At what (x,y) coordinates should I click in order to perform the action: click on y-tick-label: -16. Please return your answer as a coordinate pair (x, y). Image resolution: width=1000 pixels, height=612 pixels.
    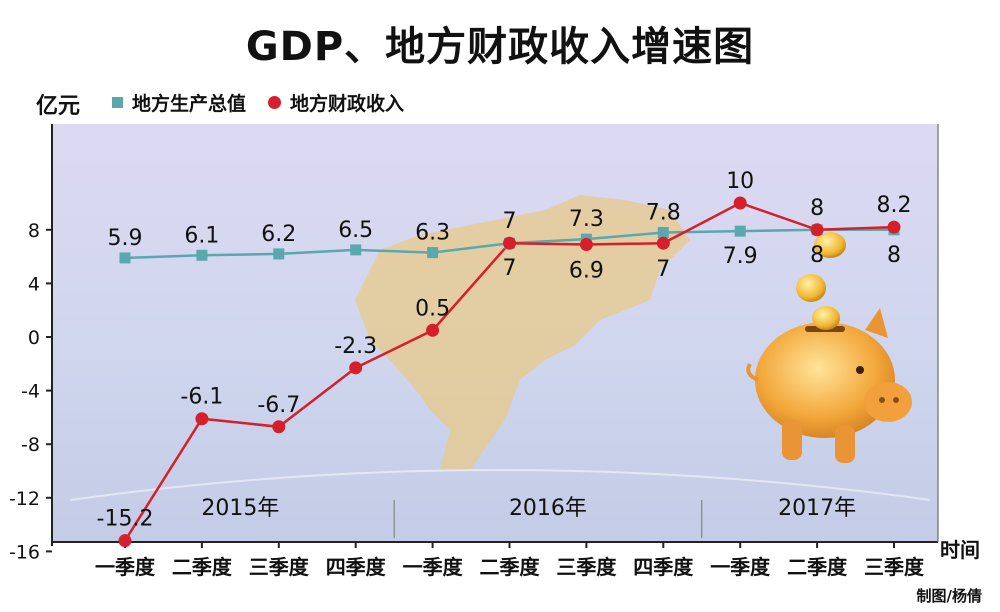
    Looking at the image, I should click on (24, 552).